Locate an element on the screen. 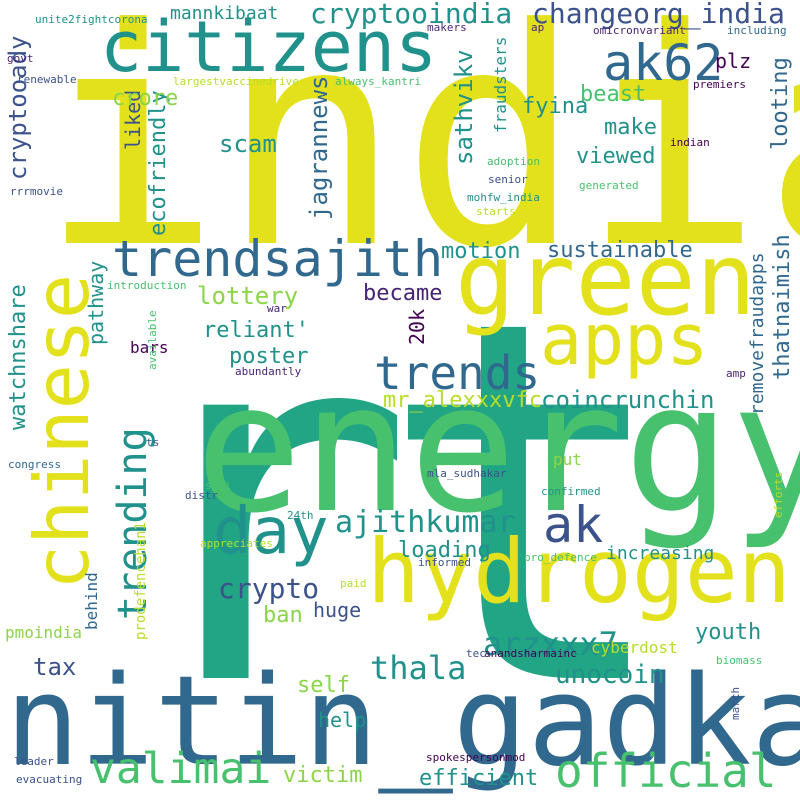  word-lottery: lottery is located at coordinates (248, 296).